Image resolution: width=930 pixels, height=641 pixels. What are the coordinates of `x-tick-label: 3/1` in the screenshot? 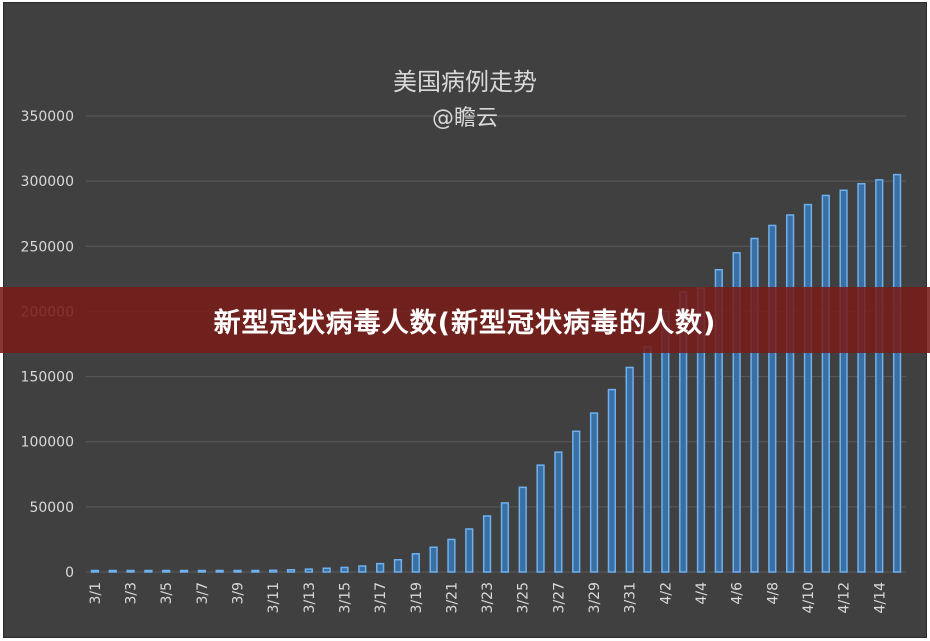 It's located at (96, 593).